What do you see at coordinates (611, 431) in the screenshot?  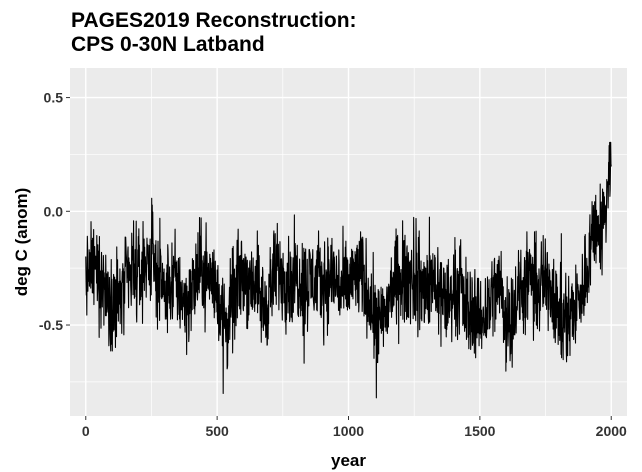 I see `x-tick-label: 2000` at bounding box center [611, 431].